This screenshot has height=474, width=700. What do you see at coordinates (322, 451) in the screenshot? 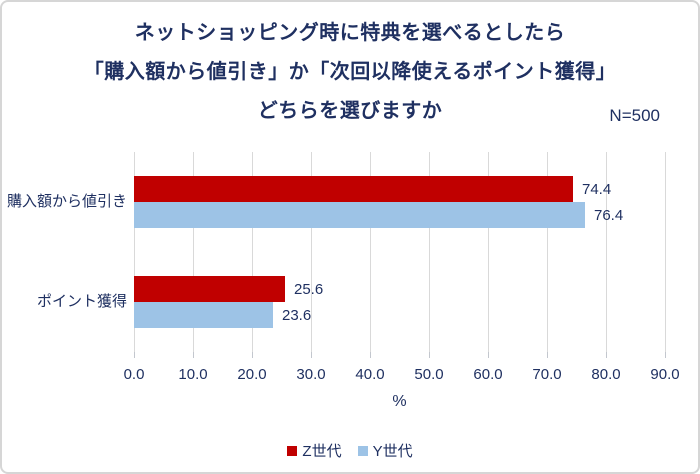
I see `legend-label: Z世代` at bounding box center [322, 451].